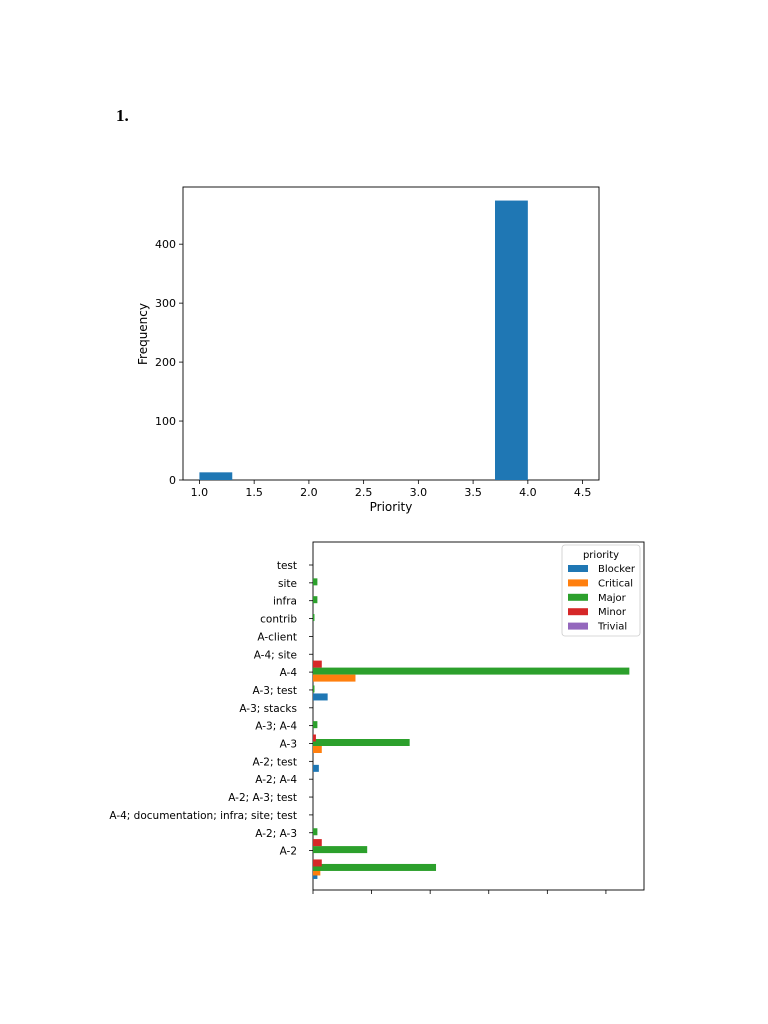  What do you see at coordinates (363, 340) in the screenshot?
I see `histogram-bars` at bounding box center [363, 340].